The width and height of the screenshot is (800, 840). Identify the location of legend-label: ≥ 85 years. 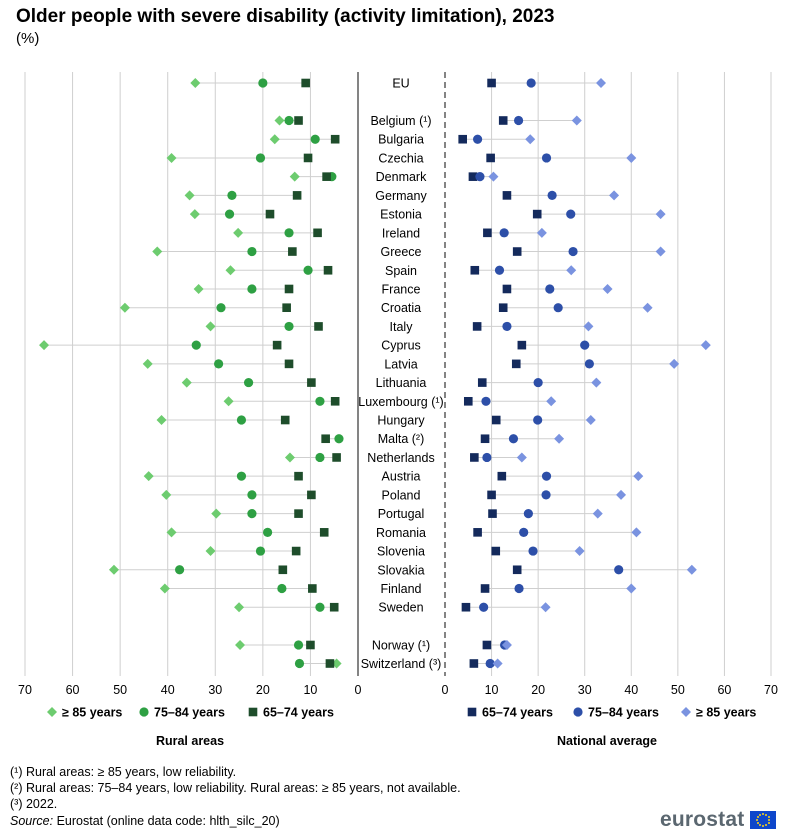
(726, 713).